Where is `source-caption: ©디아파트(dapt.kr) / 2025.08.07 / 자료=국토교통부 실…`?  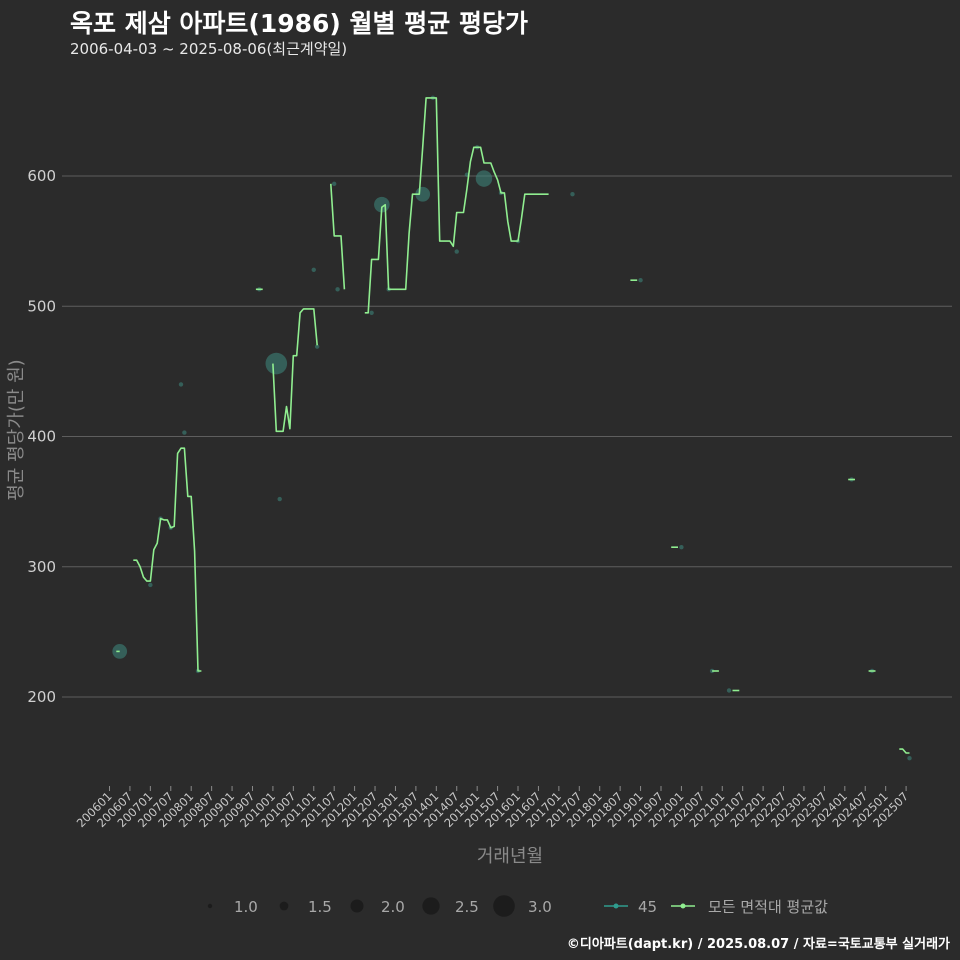 source-caption: ©디아파트(dapt.kr) / 2025.08.07 / 자료=국토교통부 실… is located at coordinates (758, 944).